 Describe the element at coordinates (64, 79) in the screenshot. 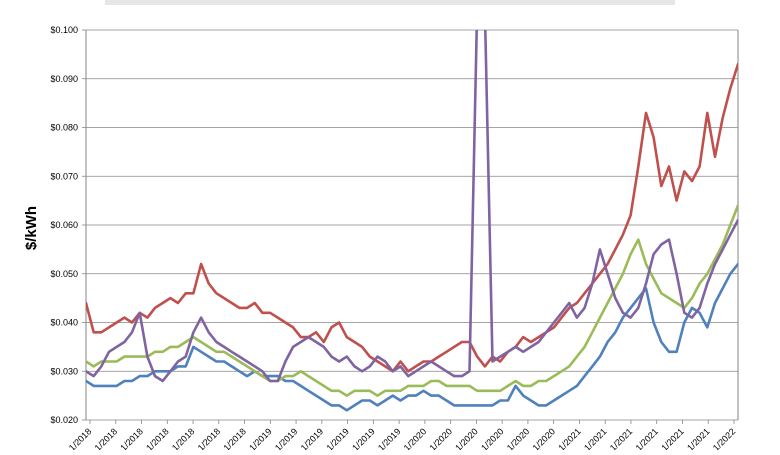

I see `y-tick-label: $0.090` at that location.